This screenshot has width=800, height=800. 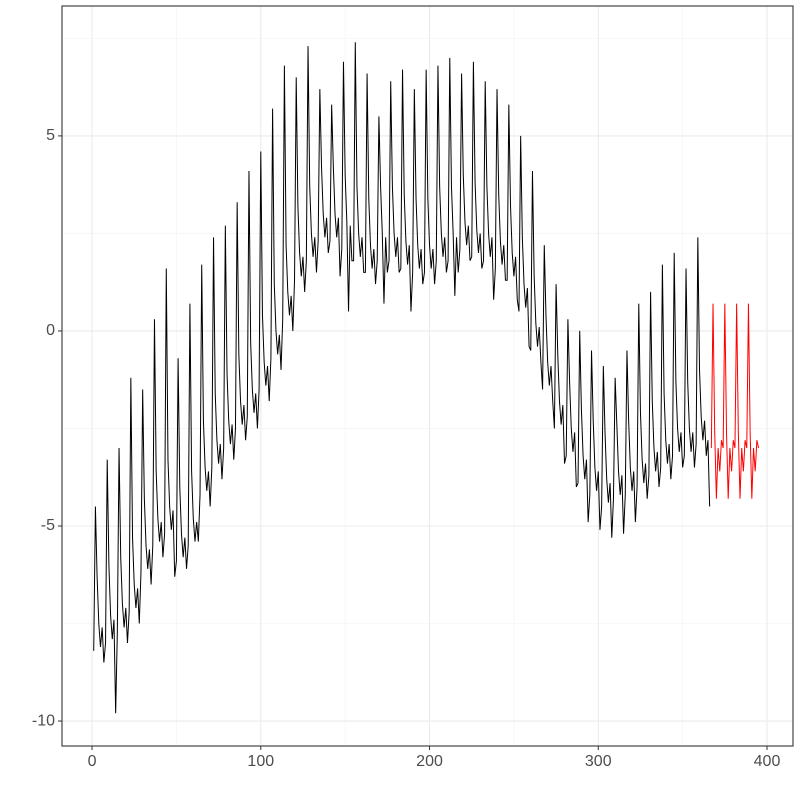 I want to click on x-tick-label: 400, so click(x=767, y=761).